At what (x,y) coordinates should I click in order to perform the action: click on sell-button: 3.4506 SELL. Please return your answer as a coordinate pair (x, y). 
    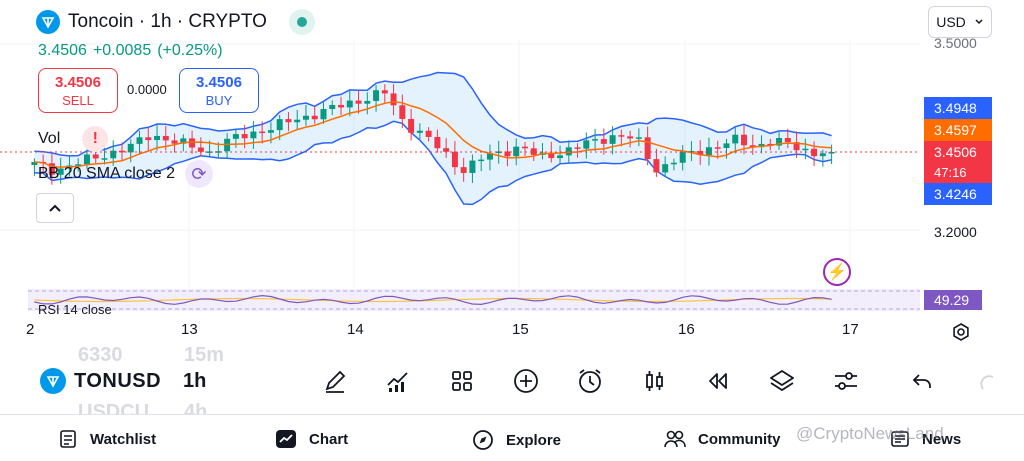
    Looking at the image, I should click on (78, 90).